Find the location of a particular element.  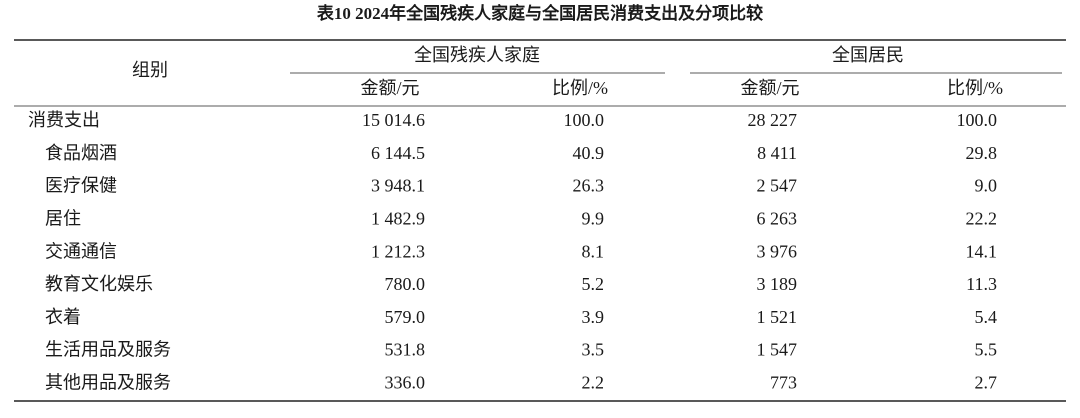

table-title: 表10 2024年全国残疾人家庭与全国居民消费支出及分项比较 is located at coordinates (540, 13).